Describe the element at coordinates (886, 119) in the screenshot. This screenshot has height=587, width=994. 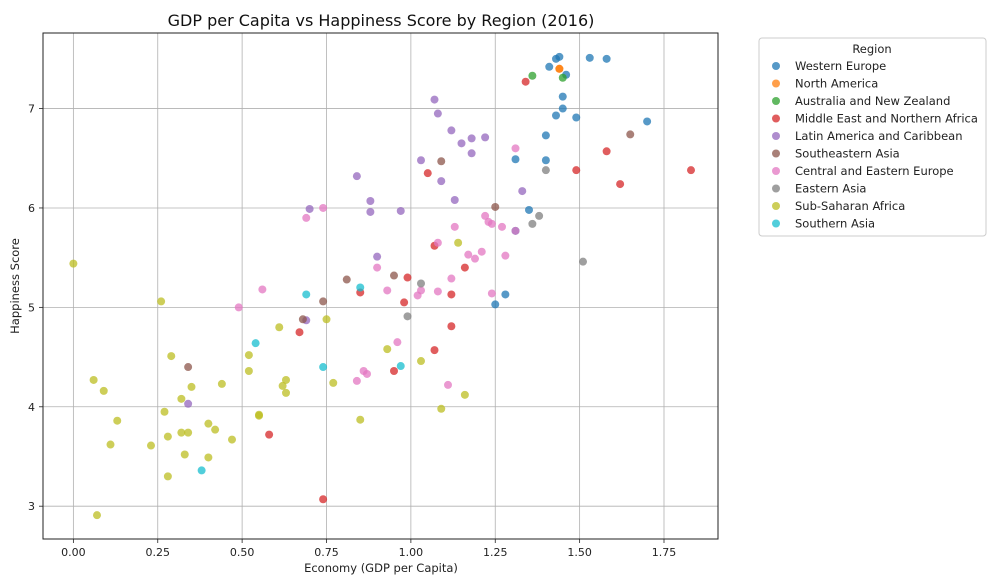
I see `legend-label: Middle East and Northern Africa` at that location.